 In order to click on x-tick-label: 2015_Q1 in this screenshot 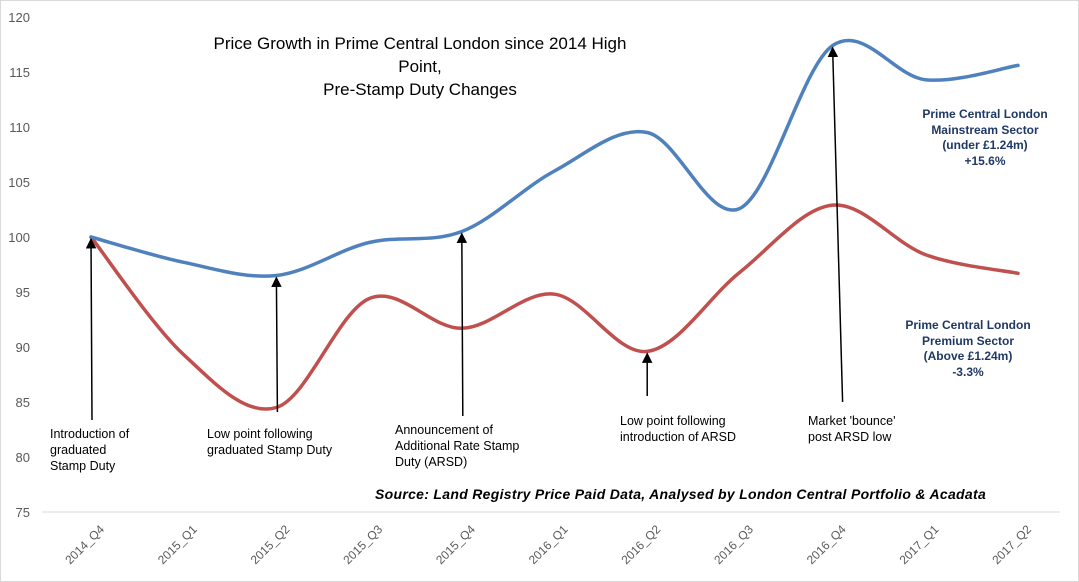, I will do `click(177, 544)`.